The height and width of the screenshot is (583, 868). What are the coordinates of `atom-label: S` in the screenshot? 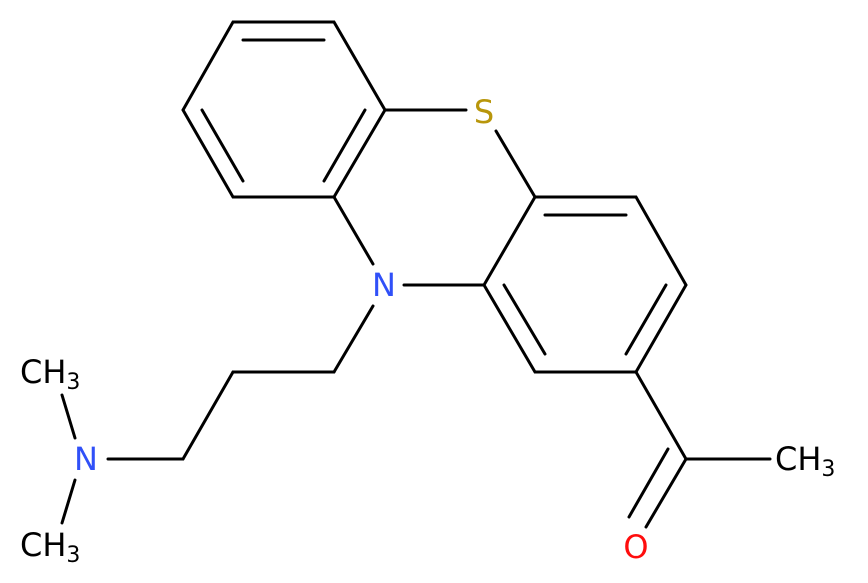 It's located at (484, 112).